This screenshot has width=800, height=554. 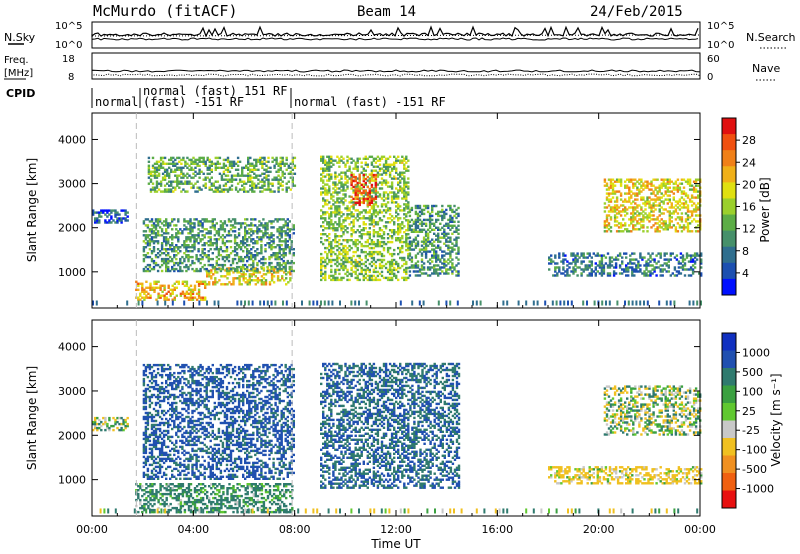 What do you see at coordinates (165, 11) in the screenshot?
I see `station-title: McMurdo (fitACF)` at bounding box center [165, 11].